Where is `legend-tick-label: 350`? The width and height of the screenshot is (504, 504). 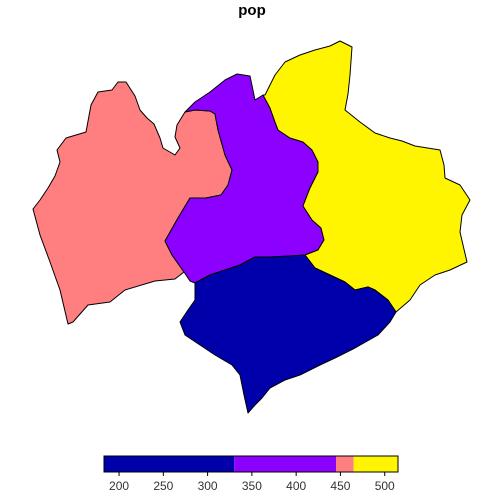 legend-tick-label: 350 is located at coordinates (252, 486).